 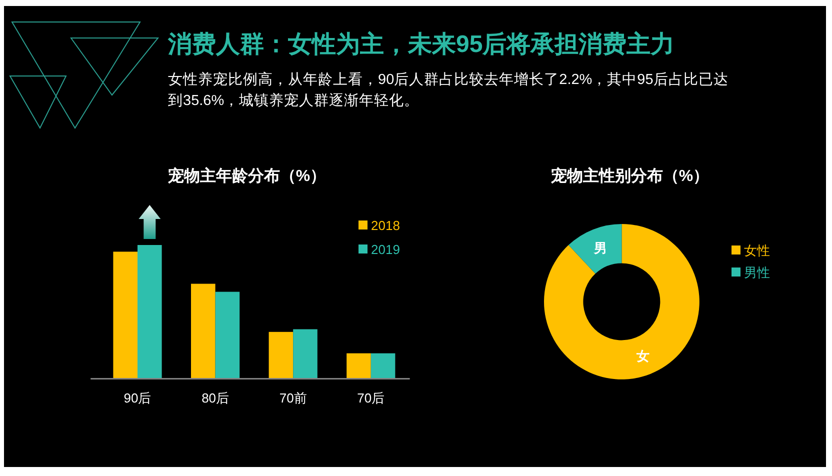 What do you see at coordinates (216, 398) in the screenshot?
I see `x-tick-label: 80后` at bounding box center [216, 398].